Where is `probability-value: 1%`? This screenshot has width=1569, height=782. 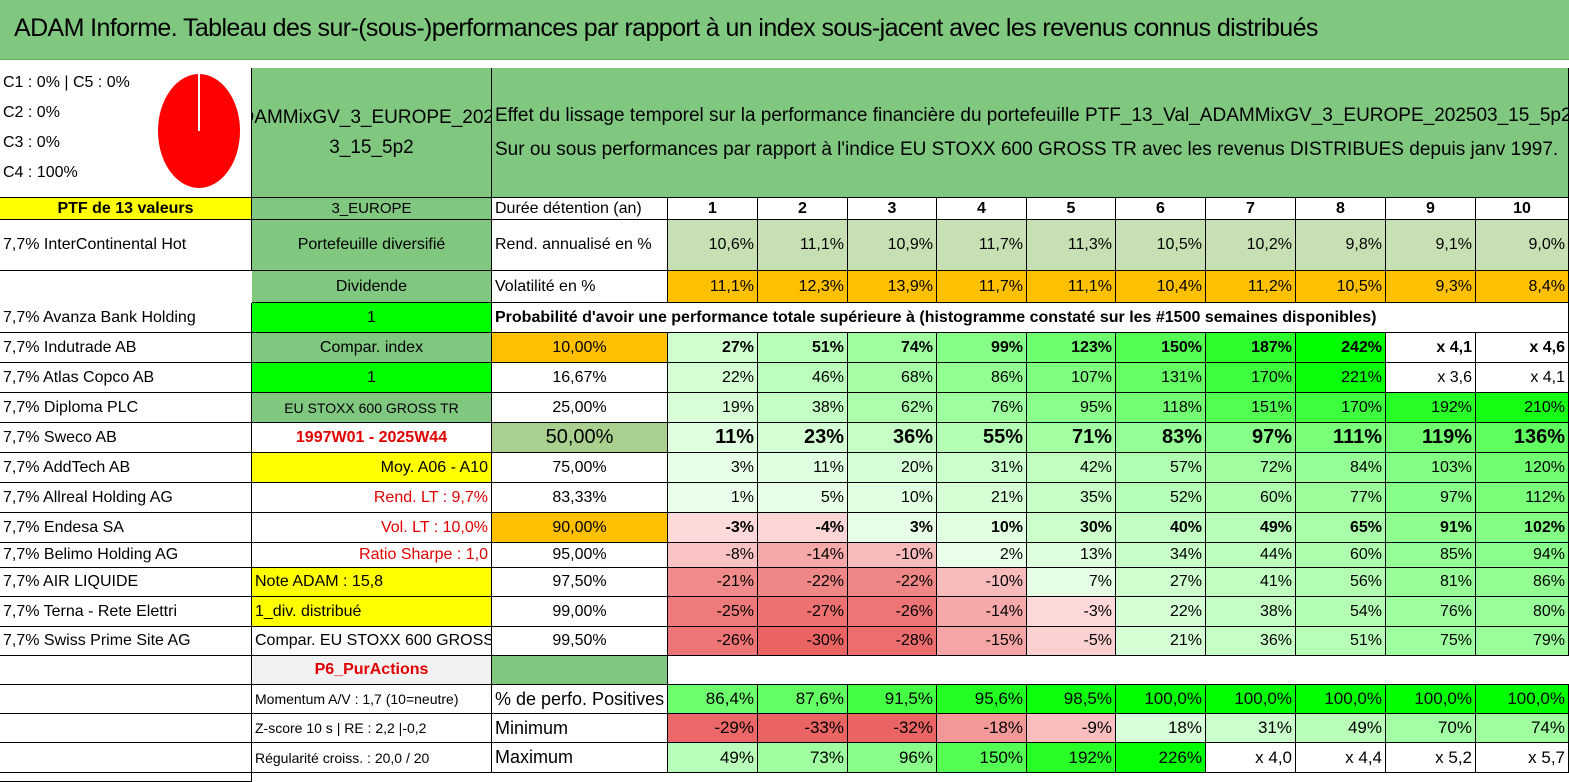 probability-value: 1% is located at coordinates (713, 498).